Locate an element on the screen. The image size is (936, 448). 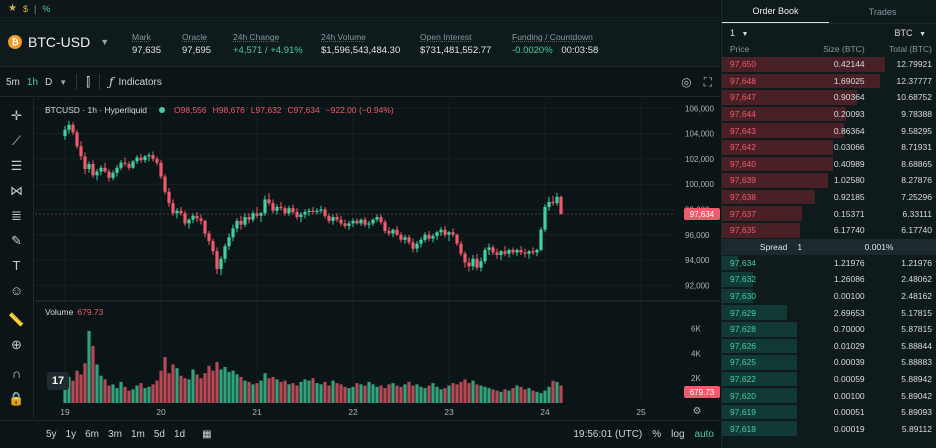
crosshair-icon: ✛ is located at coordinates (16, 115).